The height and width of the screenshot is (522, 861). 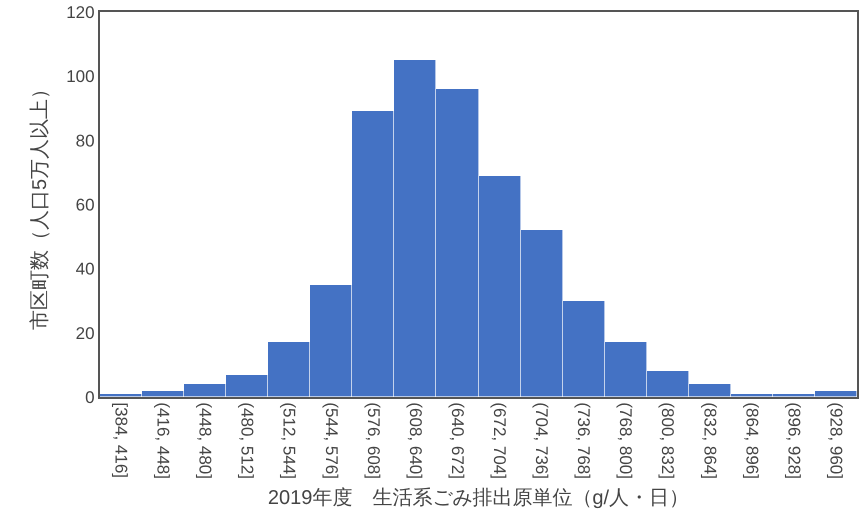 What do you see at coordinates (584, 440) in the screenshot?
I see `x-tick-label: (736, 768]` at bounding box center [584, 440].